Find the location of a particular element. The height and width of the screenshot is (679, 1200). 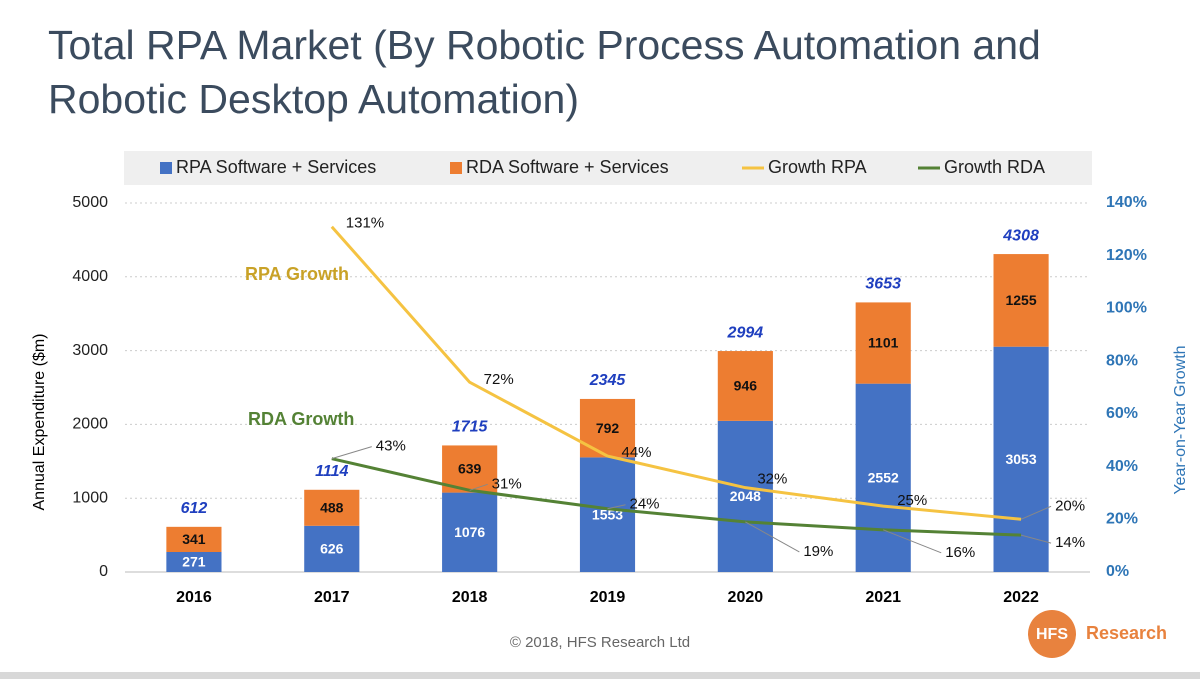

x-tick-label: 2021 is located at coordinates (883, 597).